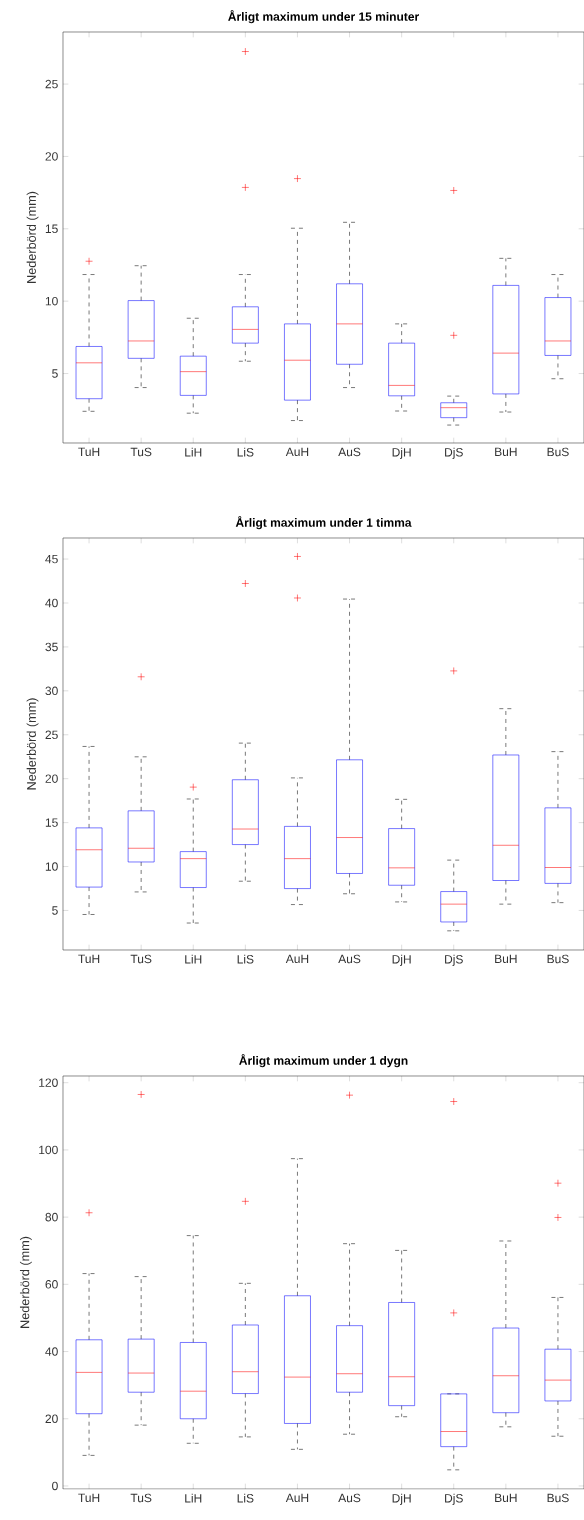 The width and height of the screenshot is (584, 1520). I want to click on chart-title: Årligt maximum under 1 dygn, so click(323, 1061).